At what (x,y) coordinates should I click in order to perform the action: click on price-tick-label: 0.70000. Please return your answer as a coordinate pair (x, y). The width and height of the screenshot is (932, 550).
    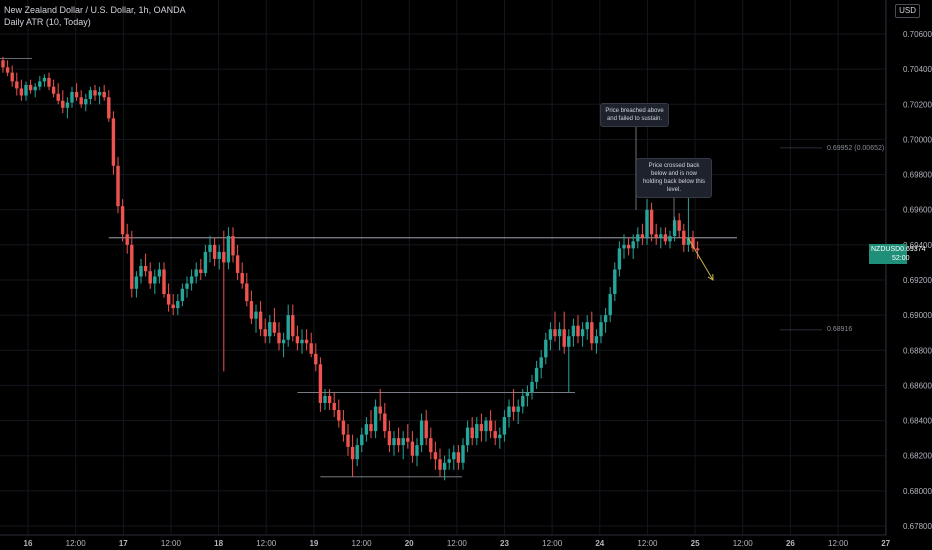
    Looking at the image, I should click on (917, 139).